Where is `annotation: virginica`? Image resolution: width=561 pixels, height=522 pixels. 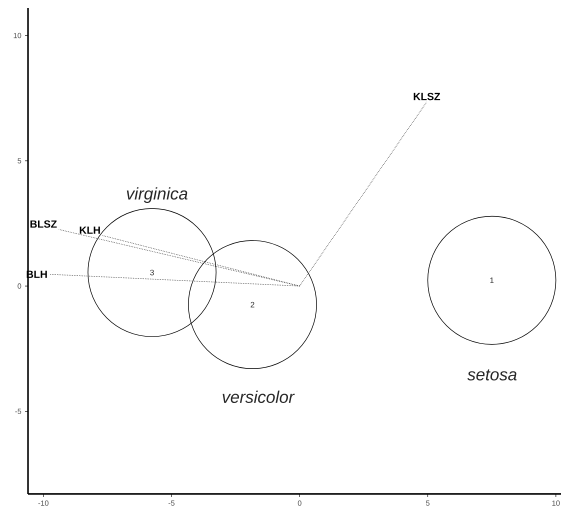 annotation: virginica is located at coordinates (157, 195).